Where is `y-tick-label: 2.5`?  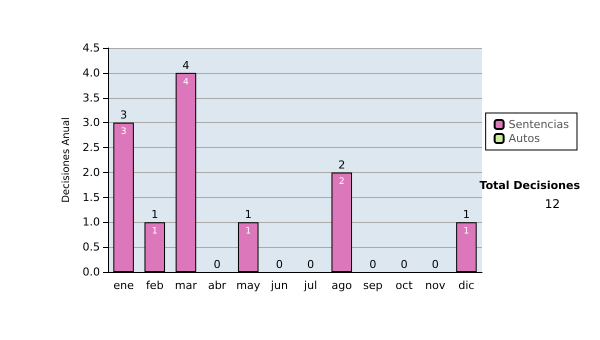 y-tick-label: 2.5 is located at coordinates (91, 147).